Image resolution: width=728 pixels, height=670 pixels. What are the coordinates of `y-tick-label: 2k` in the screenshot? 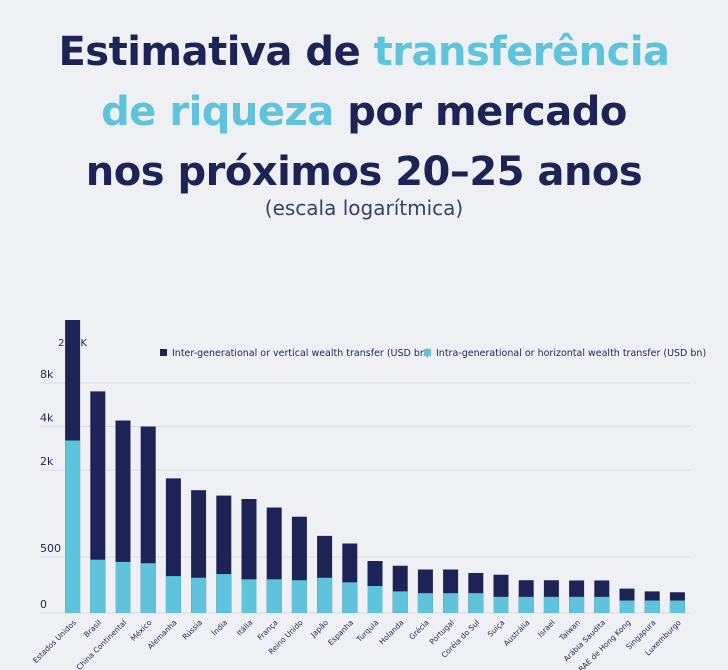 It's located at (47, 461).